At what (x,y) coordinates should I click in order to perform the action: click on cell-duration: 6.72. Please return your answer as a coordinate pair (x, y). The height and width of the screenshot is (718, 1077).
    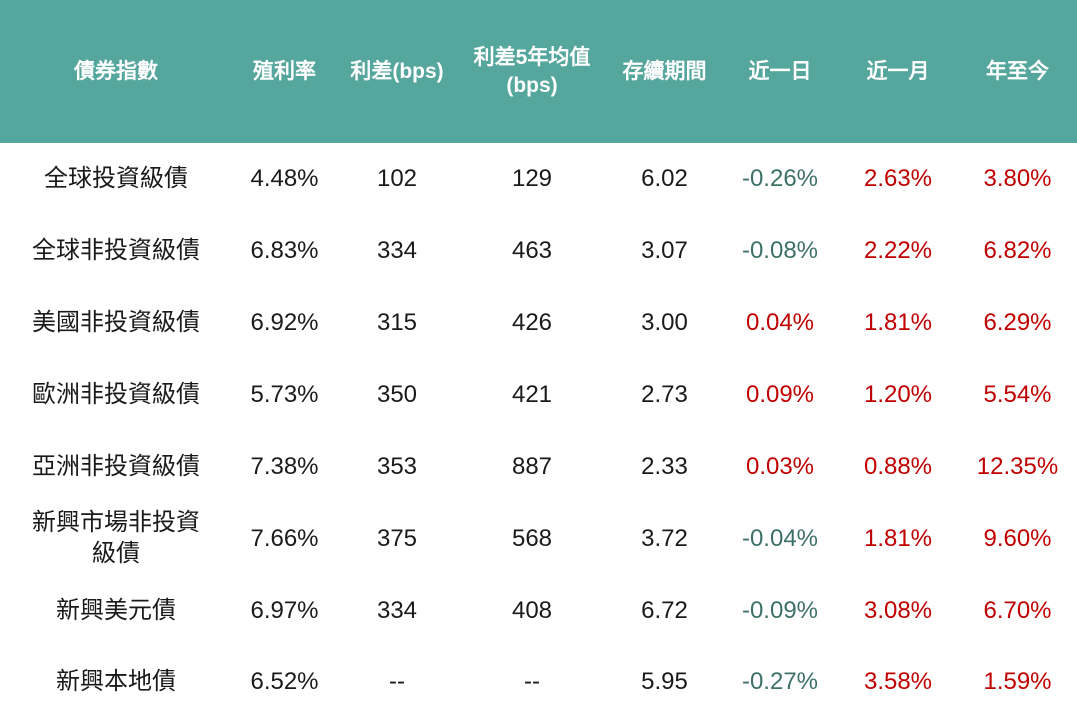
    Looking at the image, I should click on (664, 610).